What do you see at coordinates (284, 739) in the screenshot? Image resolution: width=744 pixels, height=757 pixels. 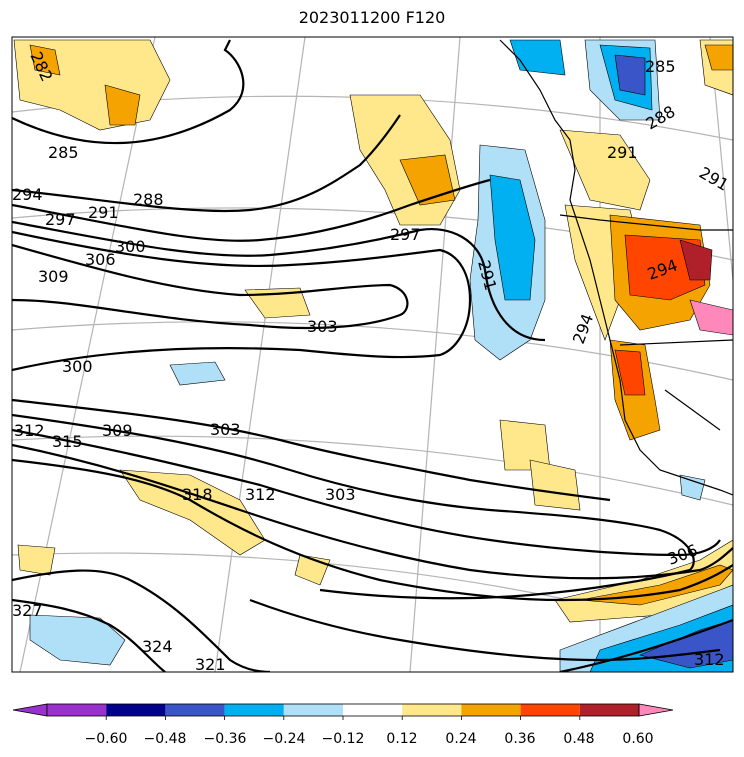 I see `colorbar-tick-label: −0.24` at bounding box center [284, 739].